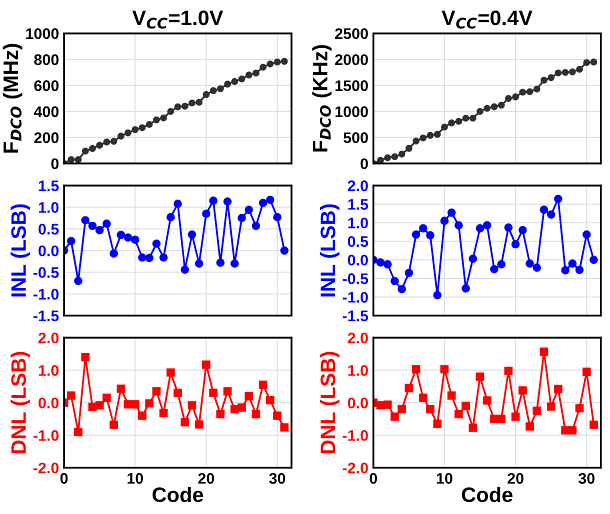 Image resolution: width=610 pixels, height=514 pixels. I want to click on y-tick-label: 800, so click(46, 60).